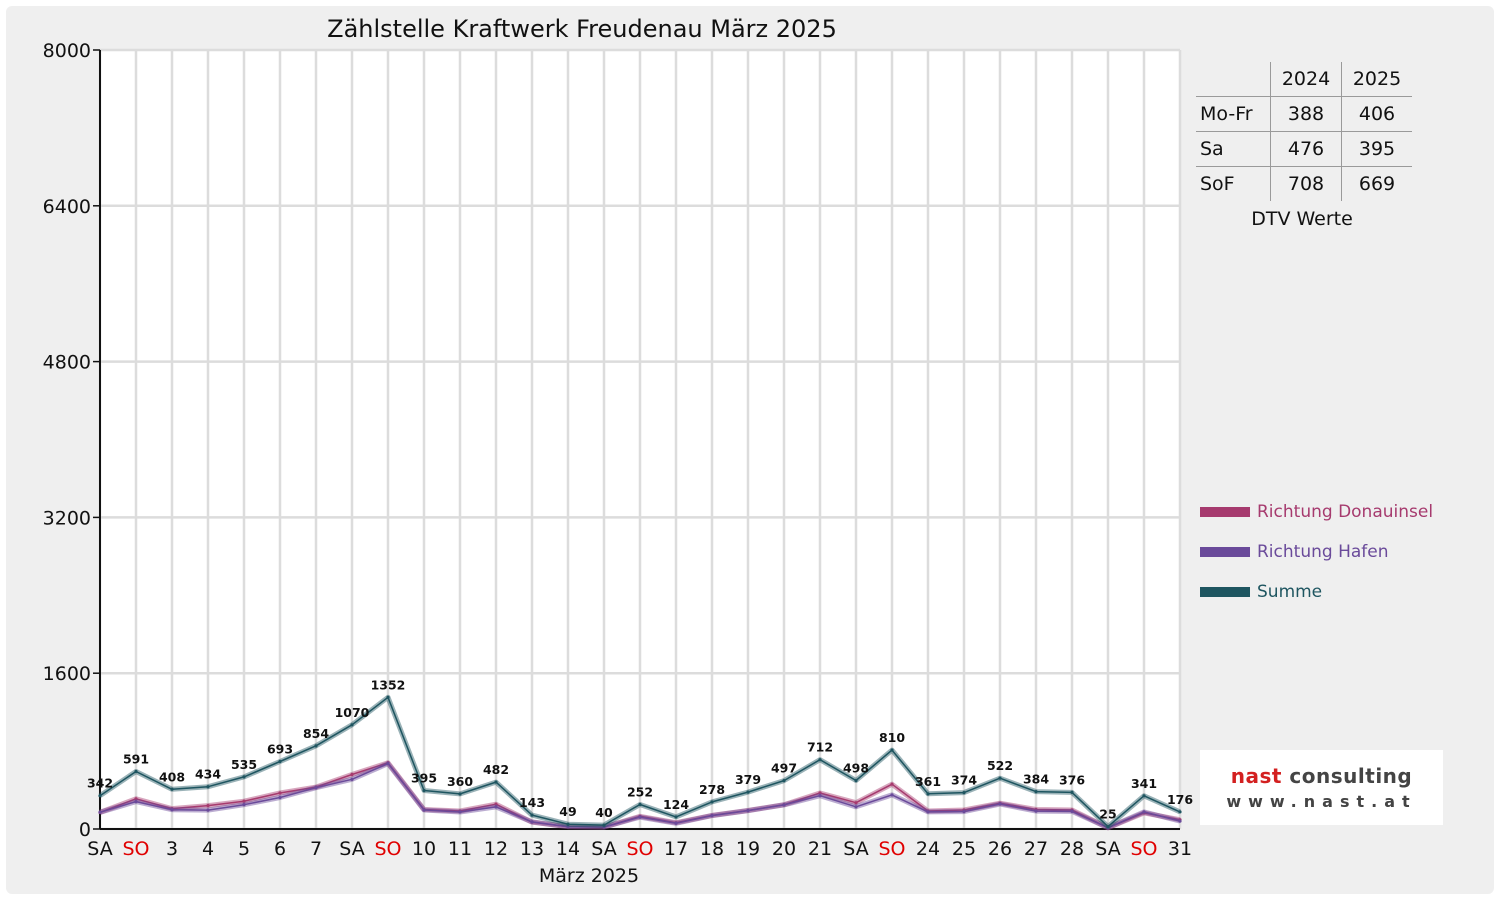 This screenshot has width=1500, height=900. What do you see at coordinates (100, 783) in the screenshot?
I see `data-label: 342` at bounding box center [100, 783].